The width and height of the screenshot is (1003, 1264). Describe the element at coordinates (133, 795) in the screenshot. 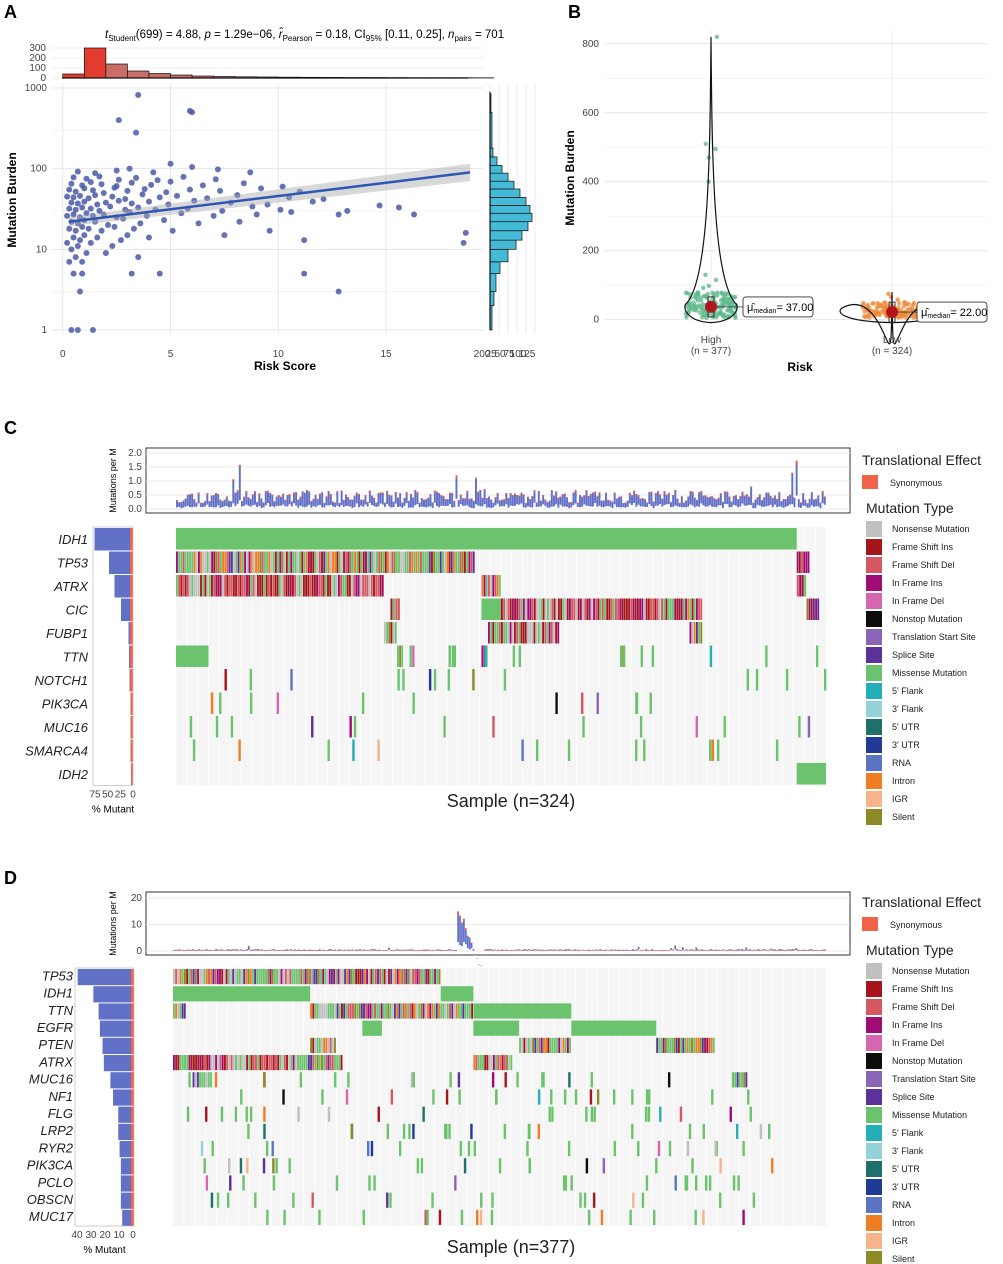

I see `percent-tick-label: 0` at that location.